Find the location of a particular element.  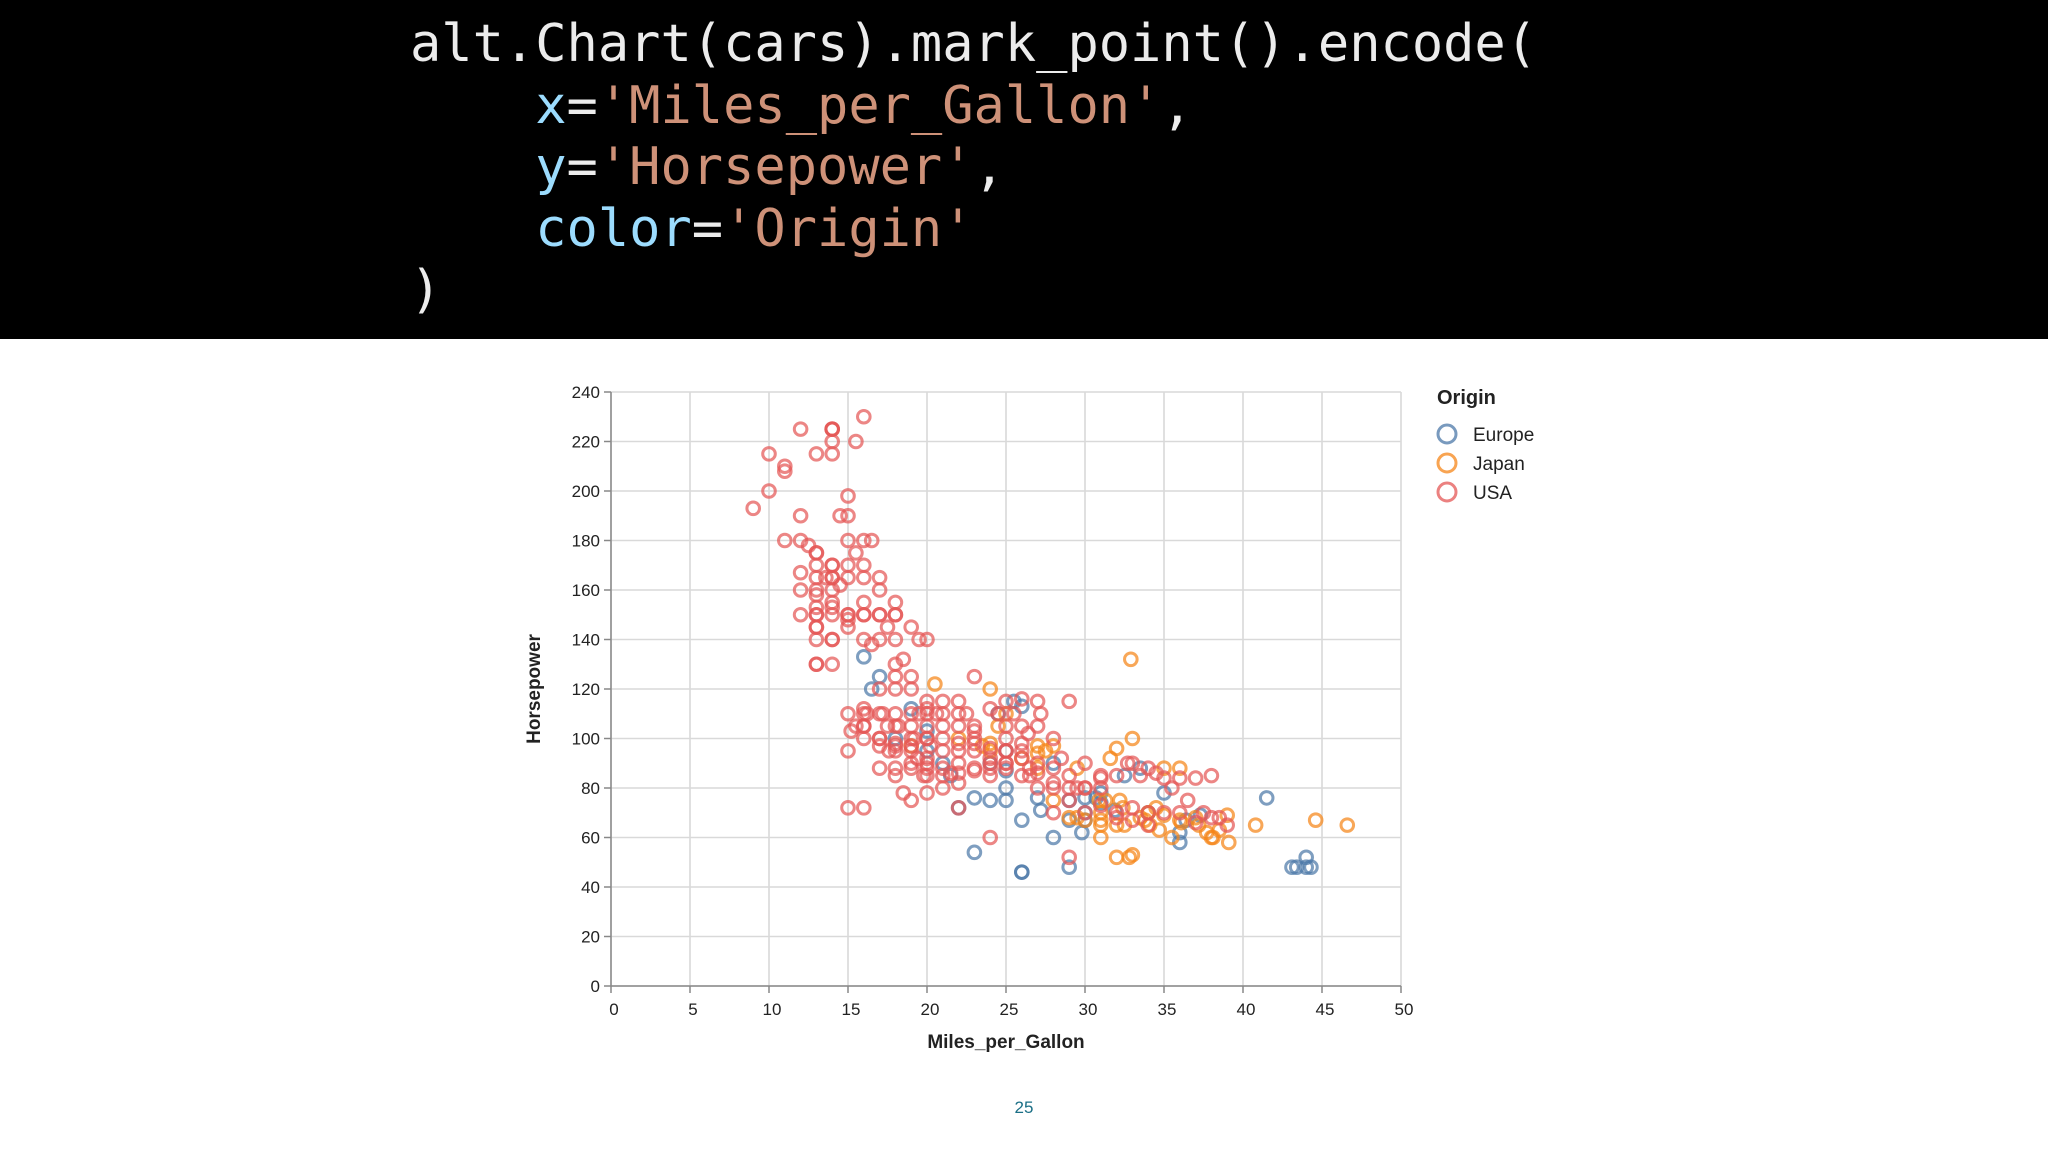

y-tick-label: 40 is located at coordinates (590, 887).